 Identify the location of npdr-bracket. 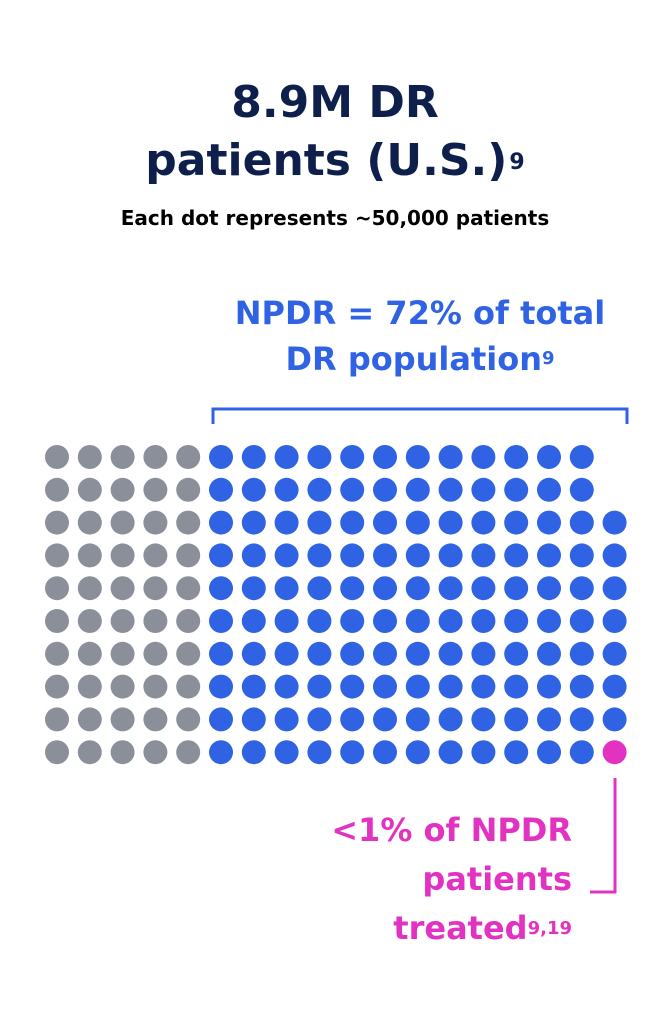
(420, 415).